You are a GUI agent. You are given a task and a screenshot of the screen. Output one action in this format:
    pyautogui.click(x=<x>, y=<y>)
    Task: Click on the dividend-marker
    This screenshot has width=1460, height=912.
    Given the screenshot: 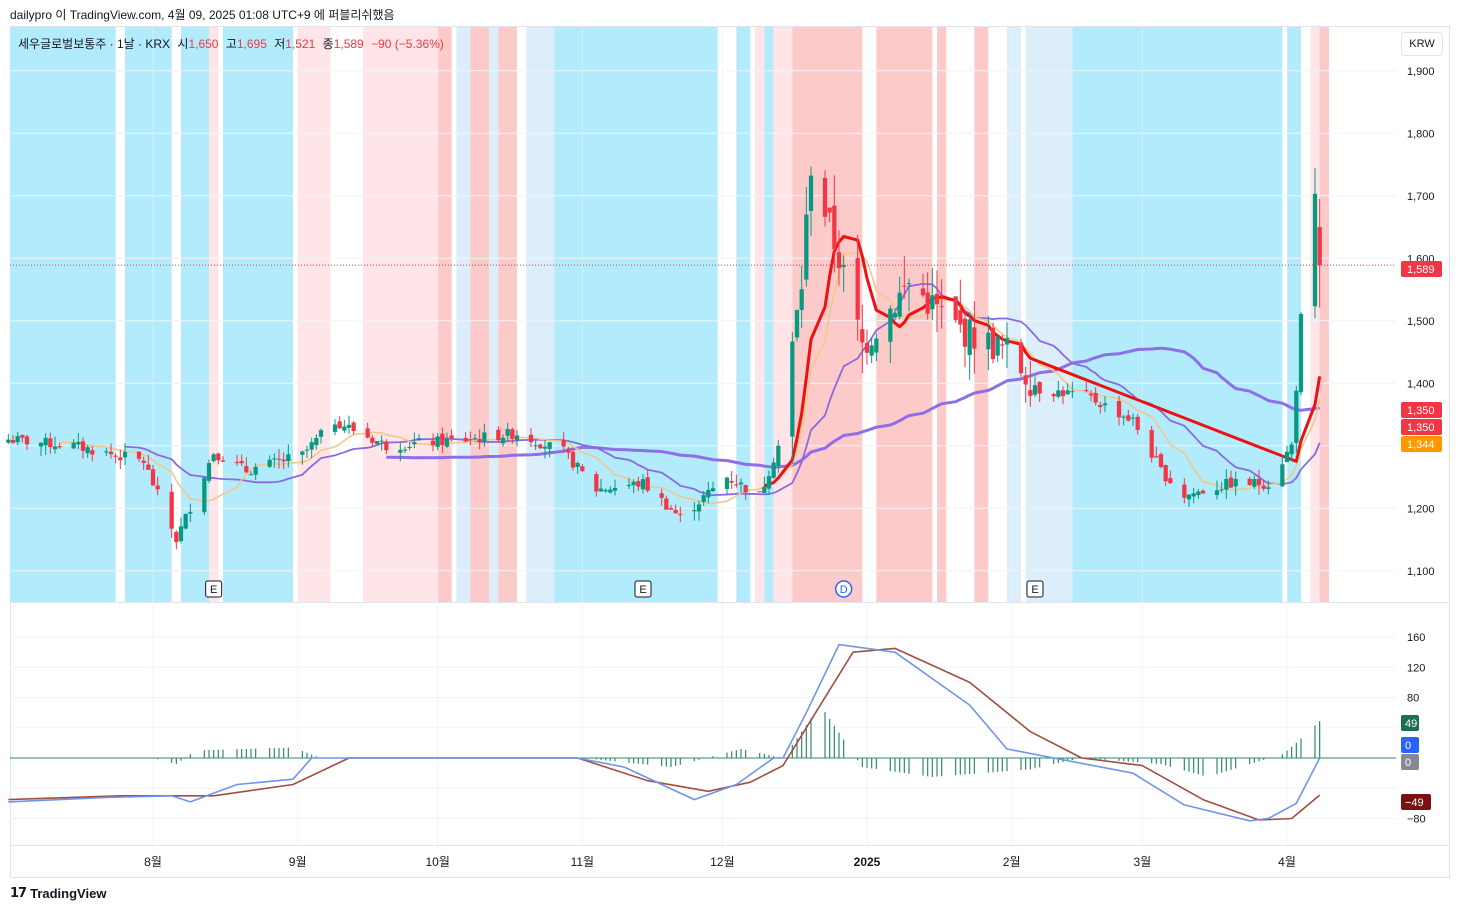 What is the action you would take?
    pyautogui.click(x=843, y=589)
    